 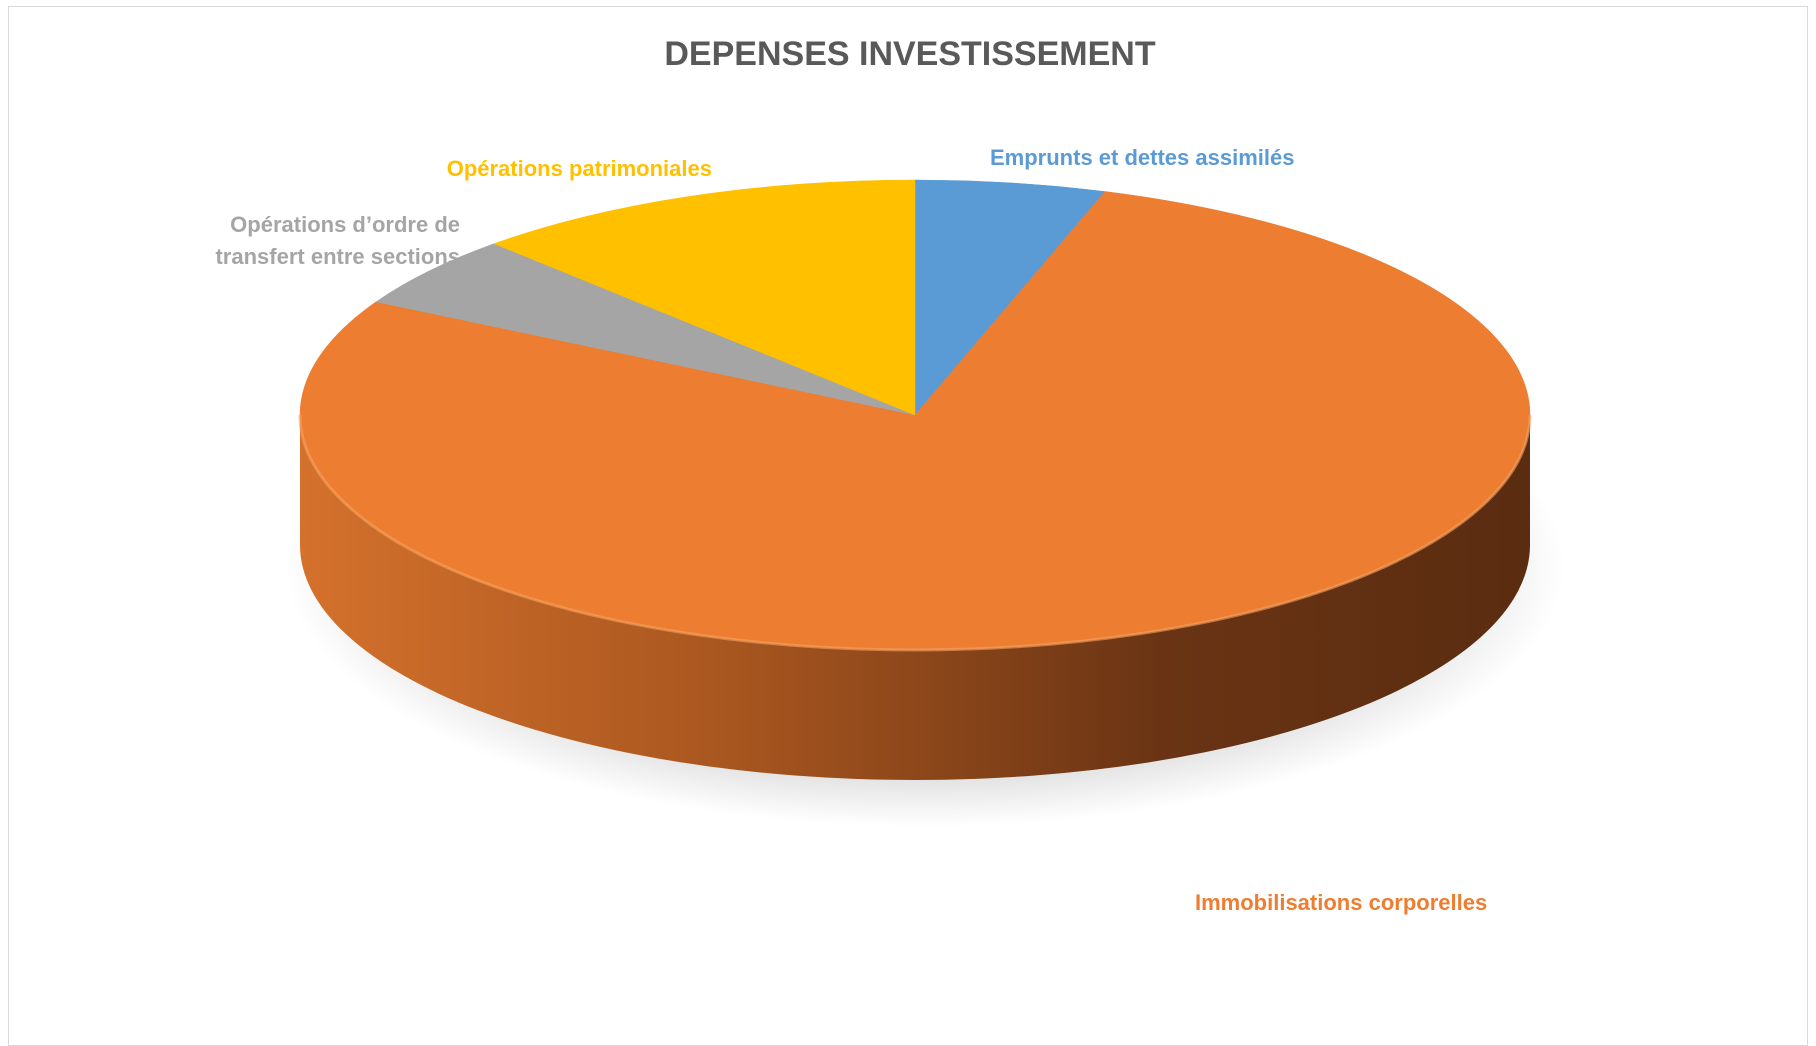 What do you see at coordinates (1142, 157) in the screenshot?
I see `slice-label-0: Emprunts et dettes assimilés` at bounding box center [1142, 157].